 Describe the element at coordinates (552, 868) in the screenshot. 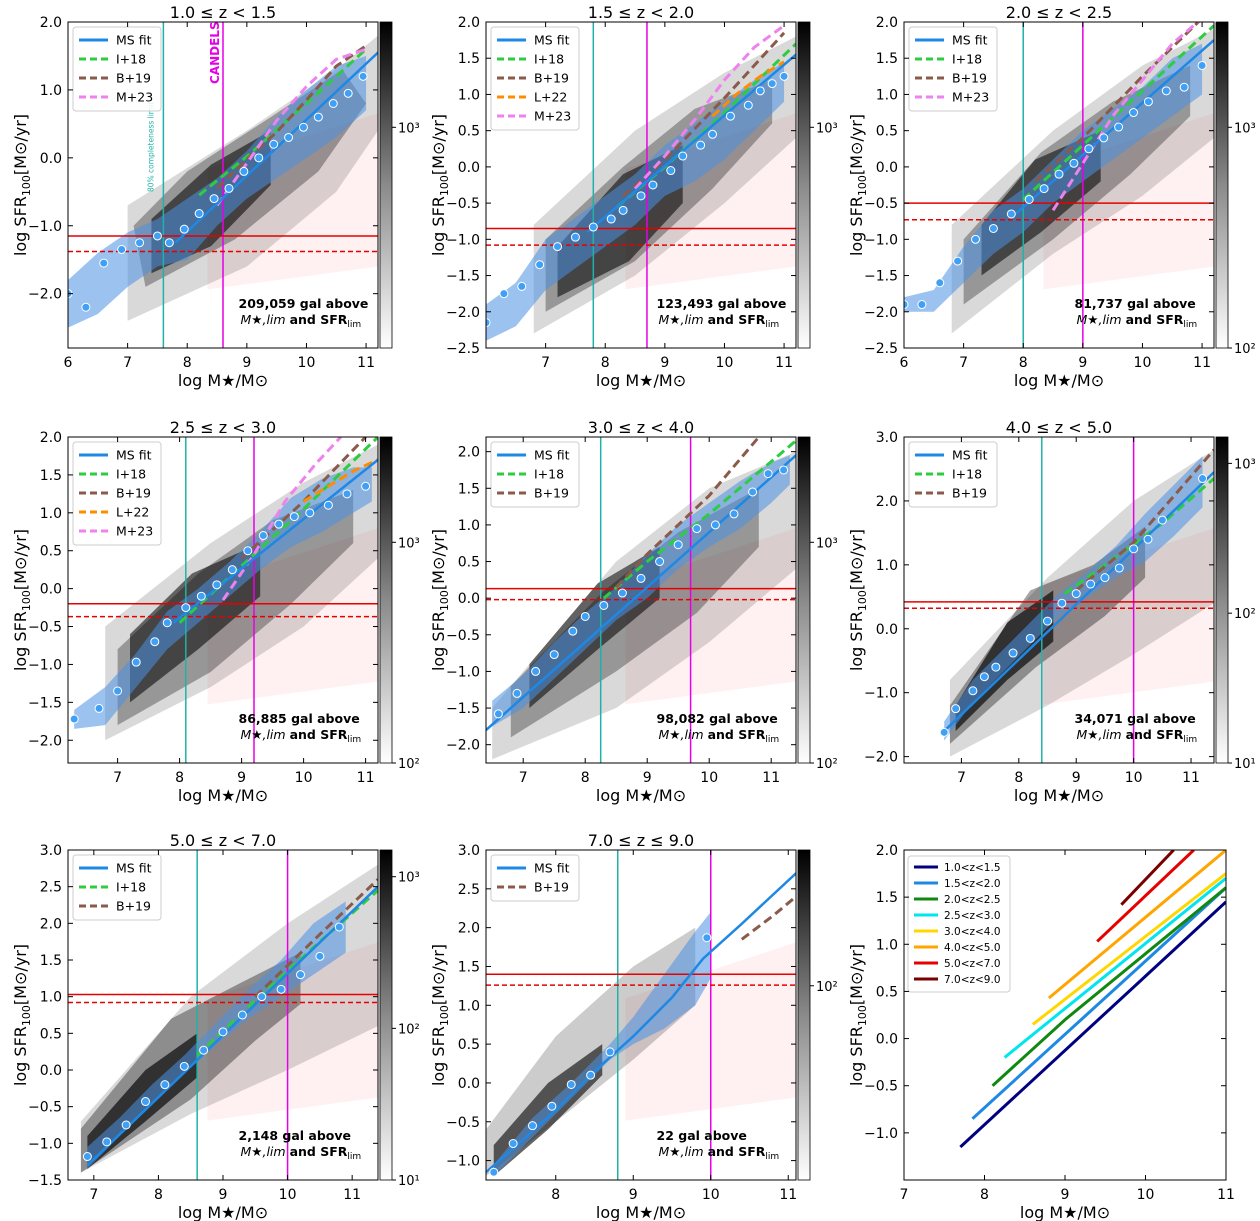

I see `legend-label: MS fit` at that location.